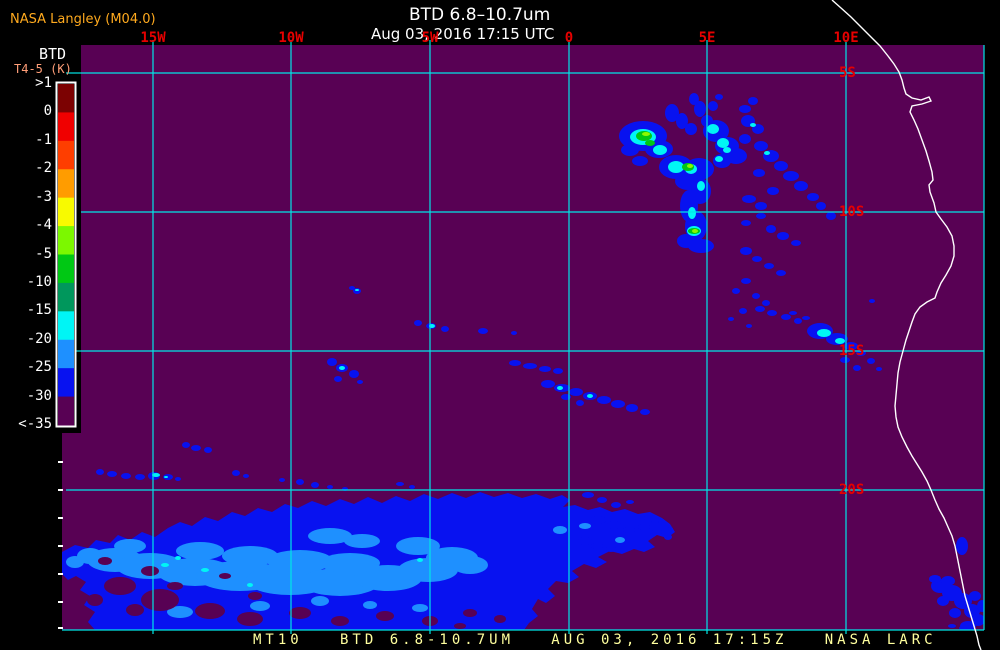 The height and width of the screenshot is (650, 1000). I want to click on colorbar-tick-label: -30, so click(39, 395).